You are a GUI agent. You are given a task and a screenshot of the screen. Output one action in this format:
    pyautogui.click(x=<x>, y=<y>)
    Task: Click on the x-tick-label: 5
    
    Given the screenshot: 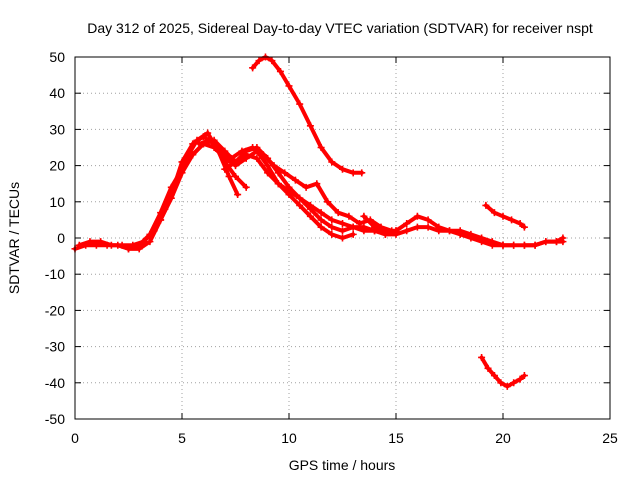 What is the action you would take?
    pyautogui.click(x=182, y=438)
    